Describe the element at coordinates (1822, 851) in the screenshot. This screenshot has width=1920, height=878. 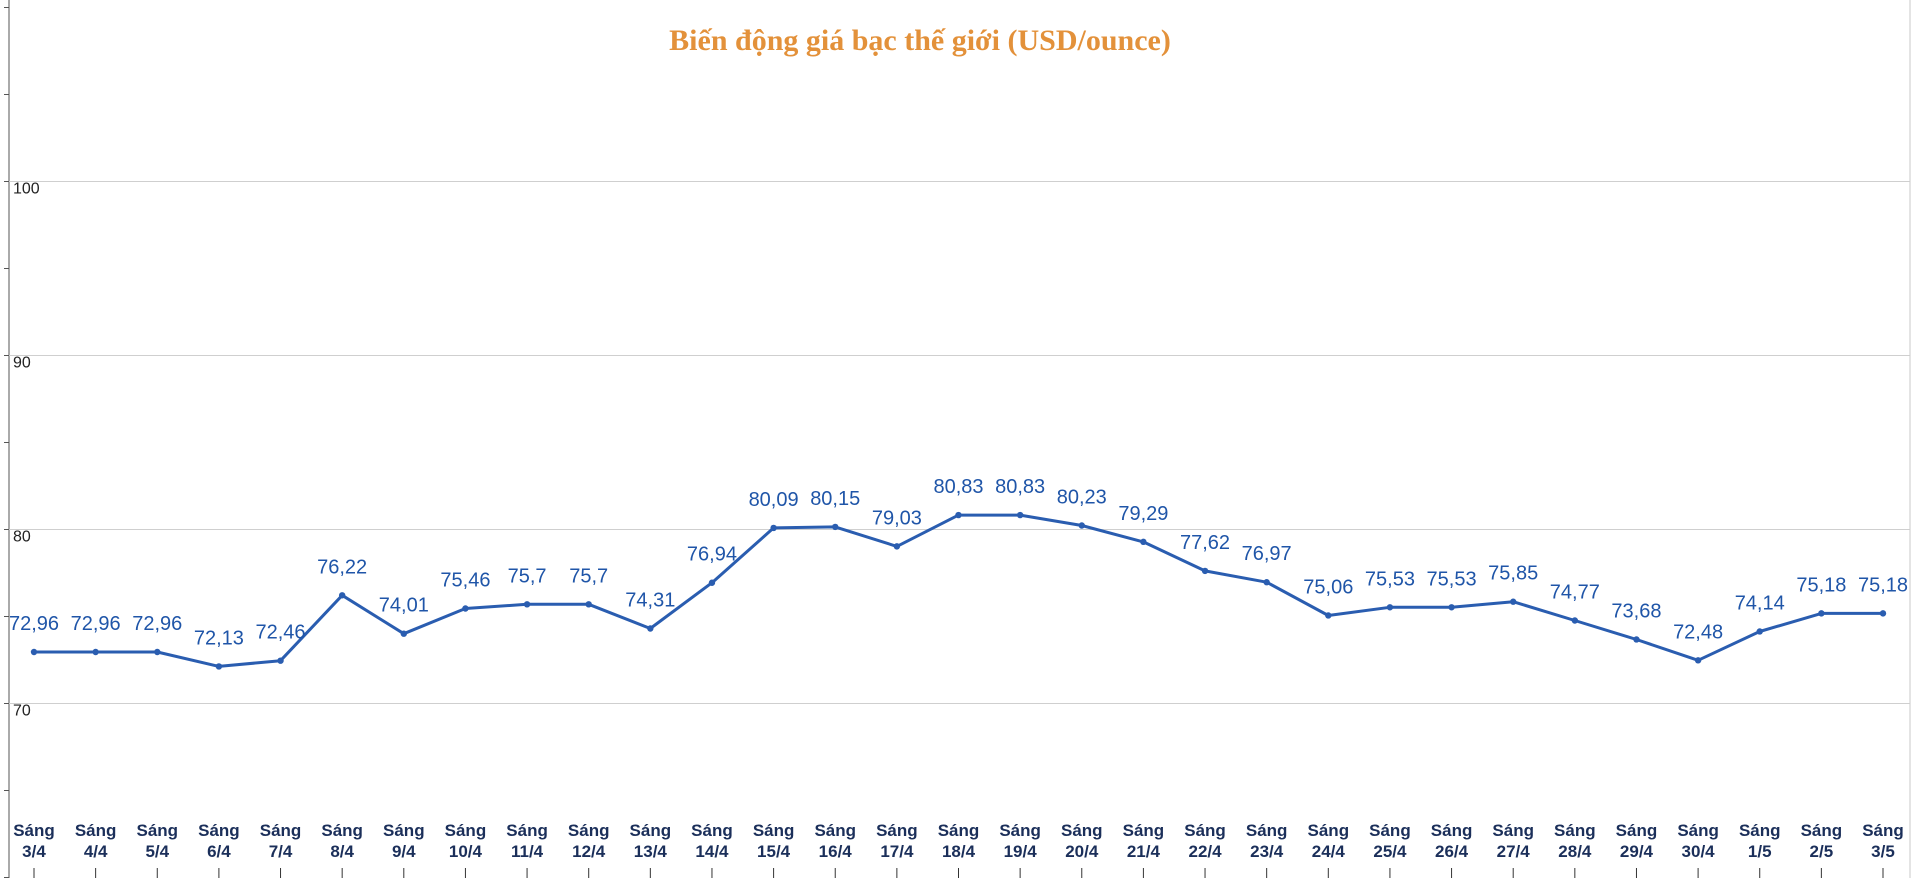
I see `x-tick-label-line2: 2/5` at that location.